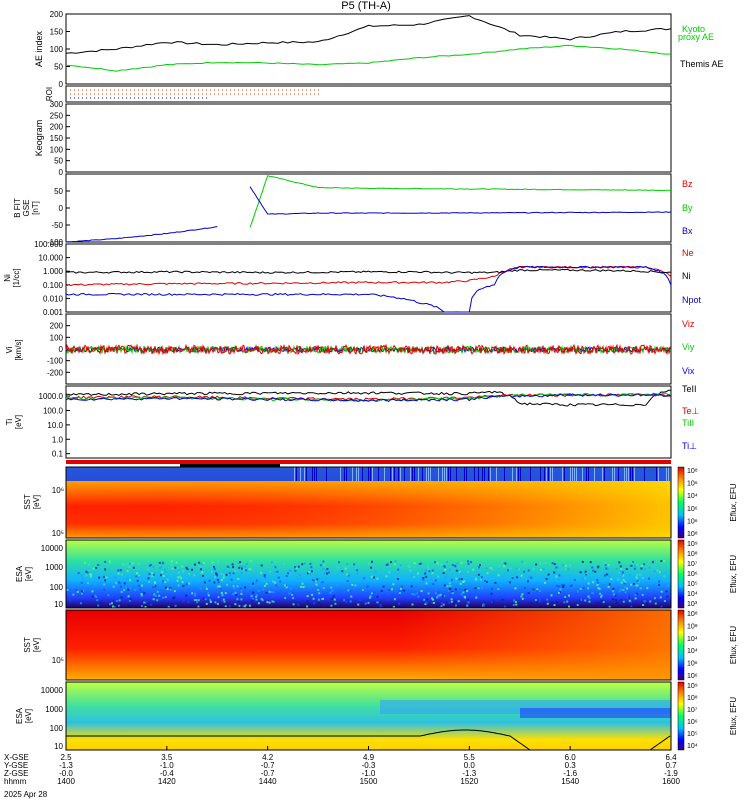 The height and width of the screenshot is (800, 750). What do you see at coordinates (482, 474) in the screenshot?
I see `sst-electron-stripes` at bounding box center [482, 474].